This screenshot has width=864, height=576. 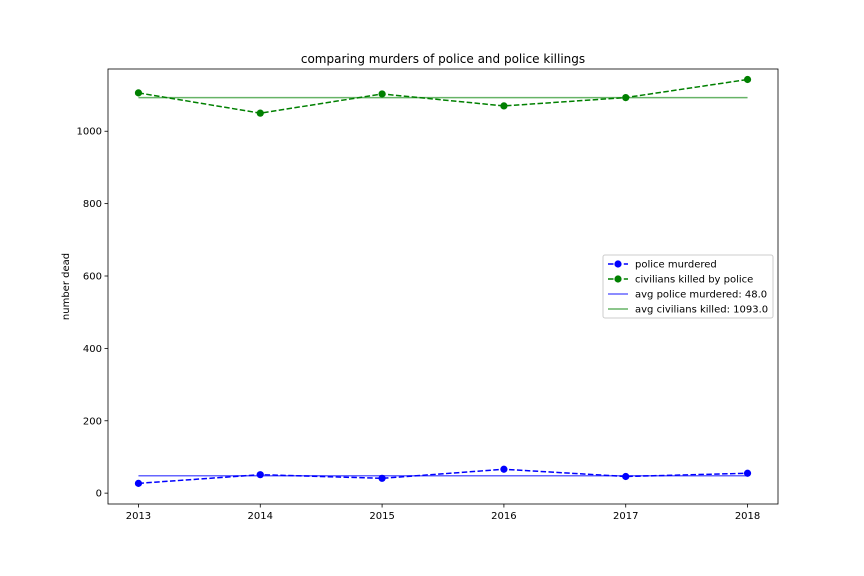 I want to click on x-tick-label-2: 2015, so click(x=381, y=516).